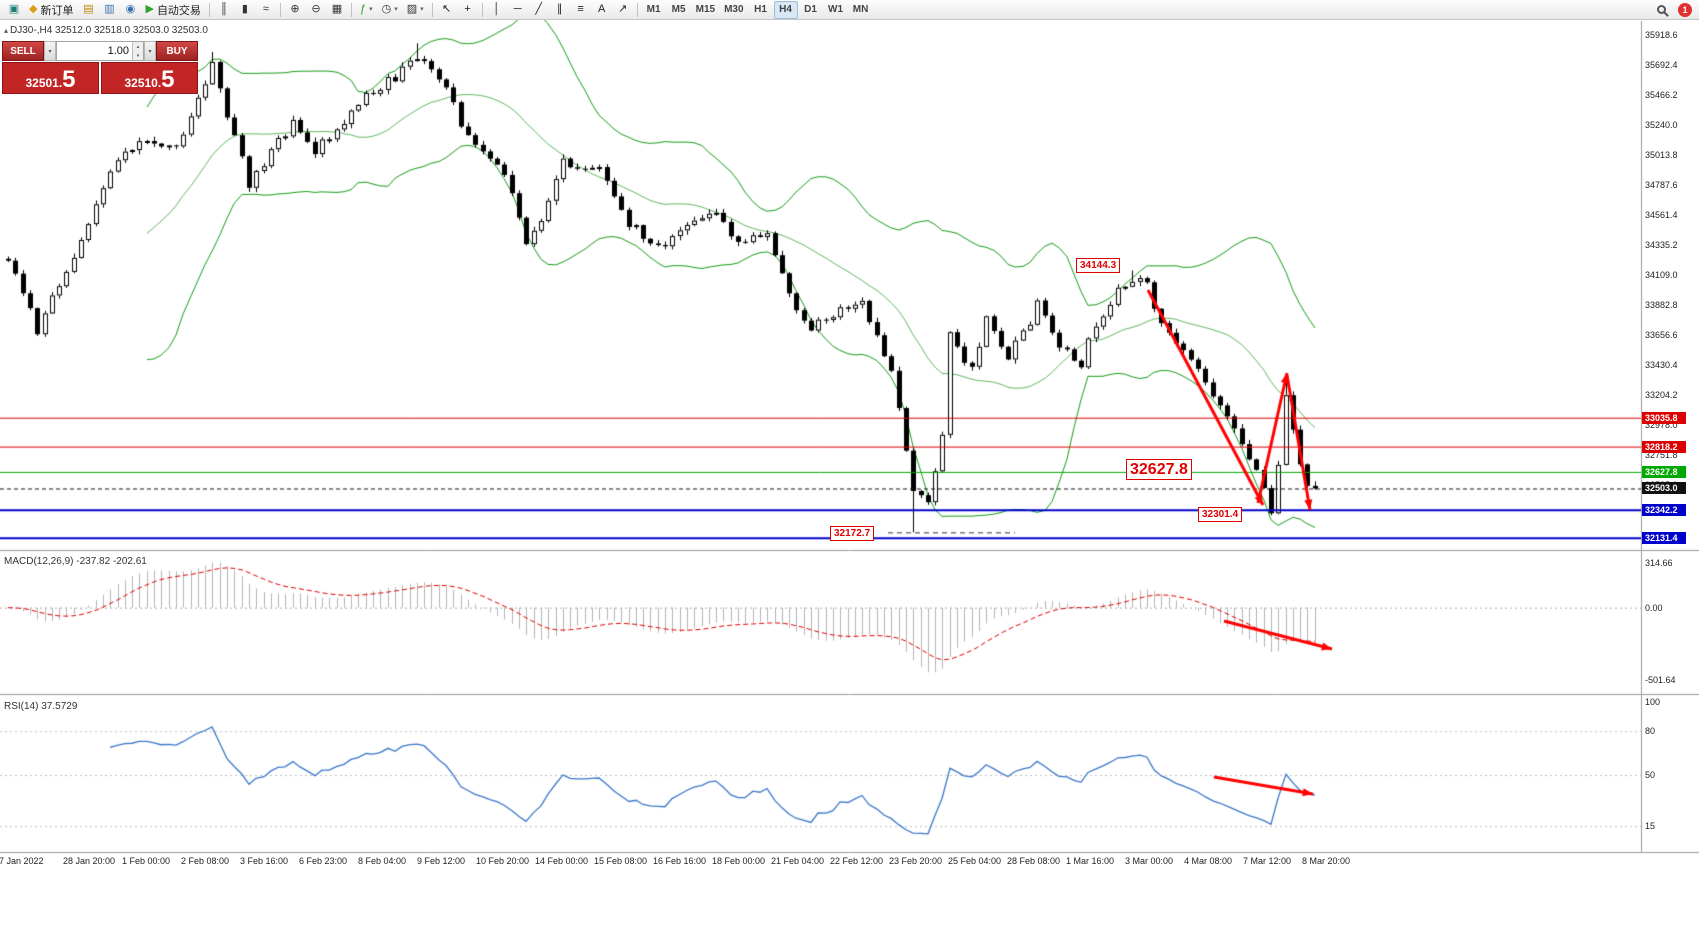 The height and width of the screenshot is (944, 1699). I want to click on new-order-button: ◆ 新订单, so click(51, 10).